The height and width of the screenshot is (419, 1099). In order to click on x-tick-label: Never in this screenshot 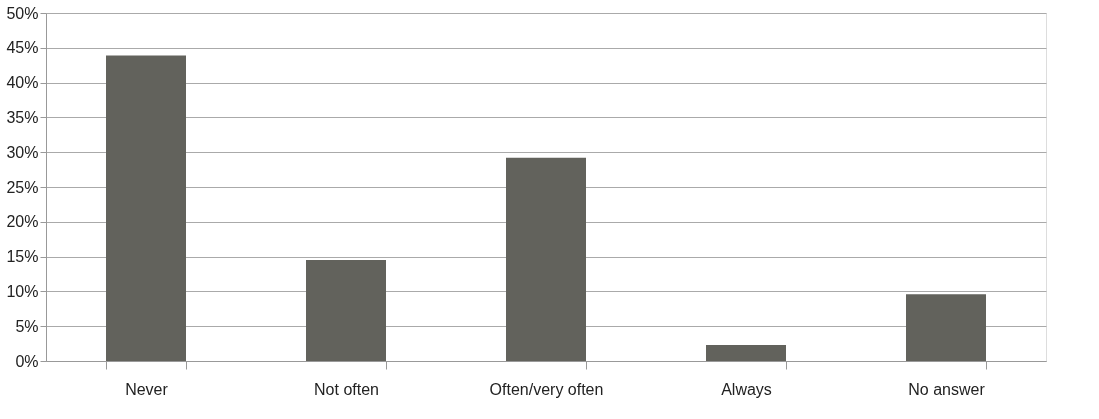, I will do `click(147, 389)`.